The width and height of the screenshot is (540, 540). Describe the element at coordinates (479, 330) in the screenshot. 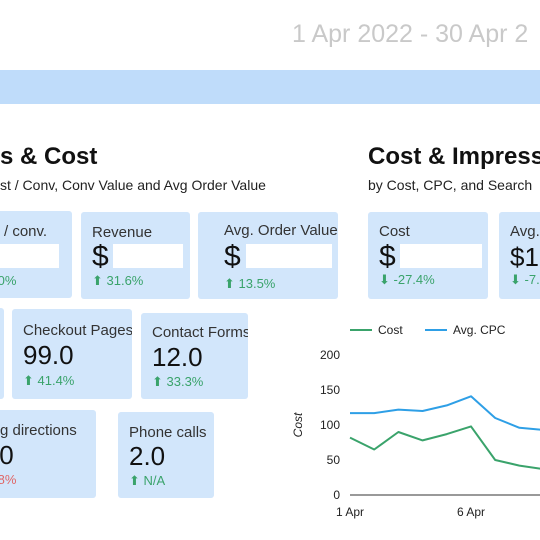

I see `legend-label: Avg. CPC` at that location.